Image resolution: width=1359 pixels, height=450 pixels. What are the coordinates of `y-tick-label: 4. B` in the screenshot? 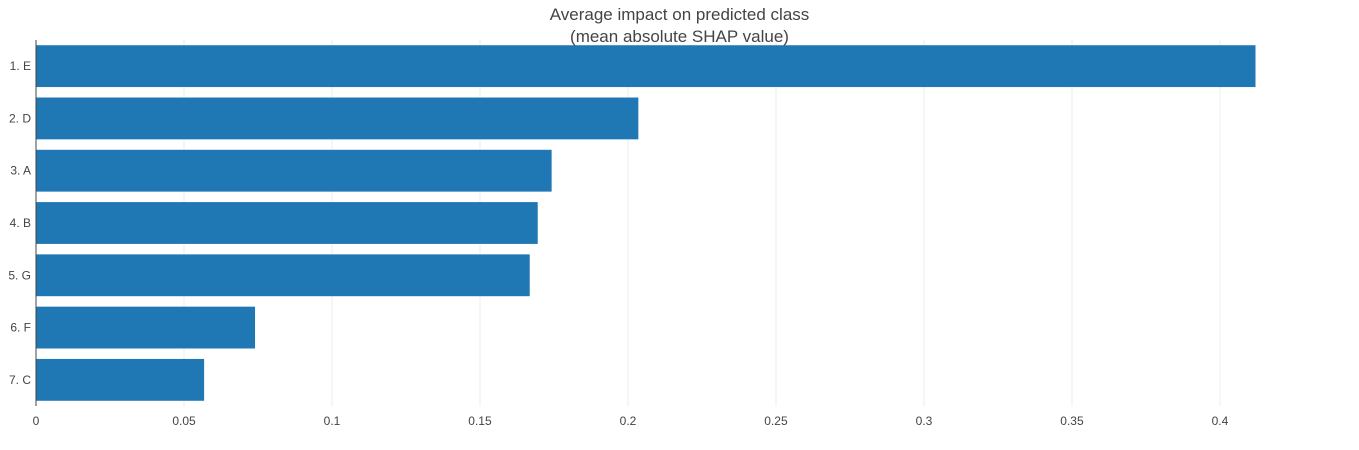 It's located at (20, 223).